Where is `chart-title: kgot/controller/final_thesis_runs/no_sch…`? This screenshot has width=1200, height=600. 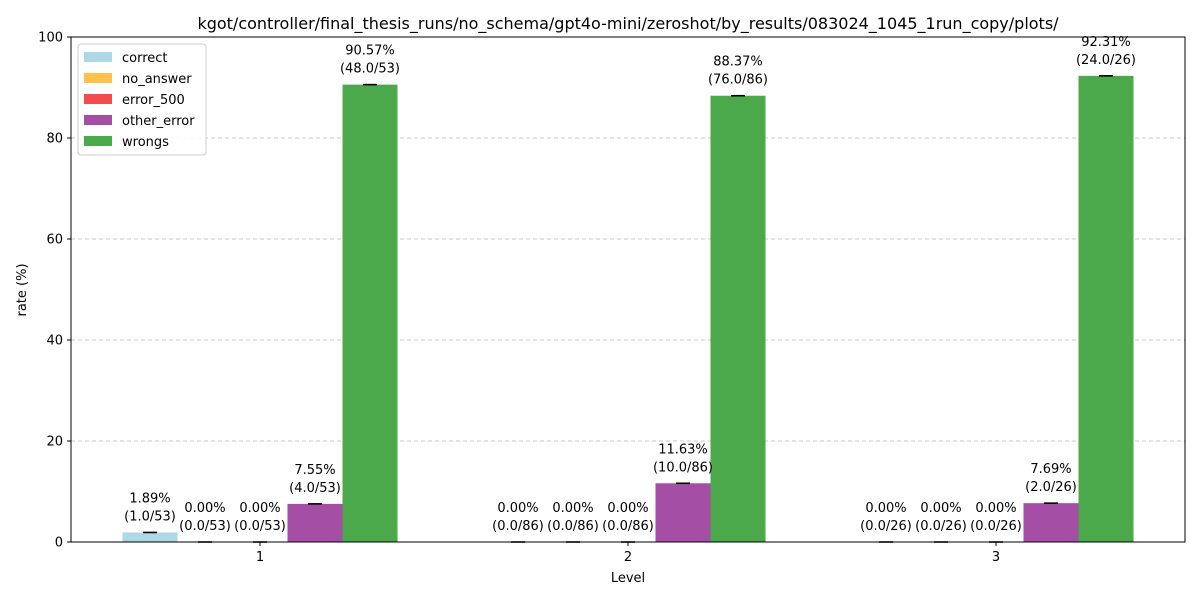 chart-title: kgot/controller/final_thesis_runs/no_sch… is located at coordinates (628, 24).